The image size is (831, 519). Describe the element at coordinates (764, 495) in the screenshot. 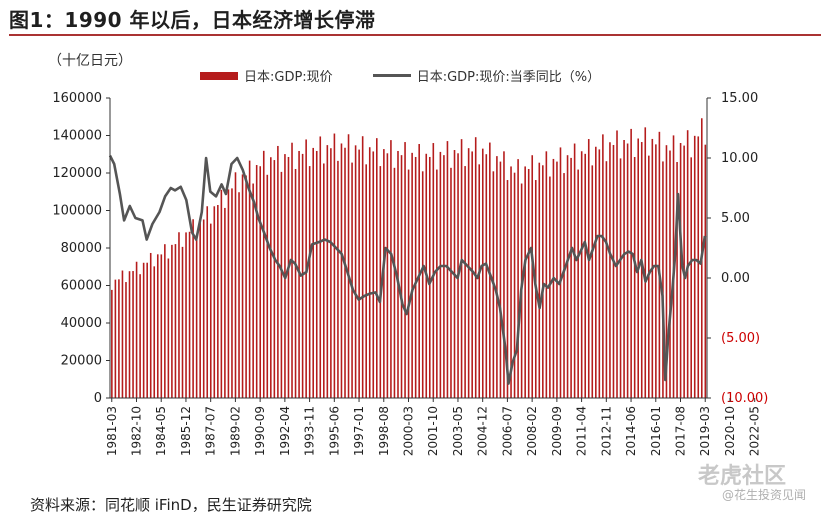

I see `watermark-sub: @花生投资见闻` at that location.